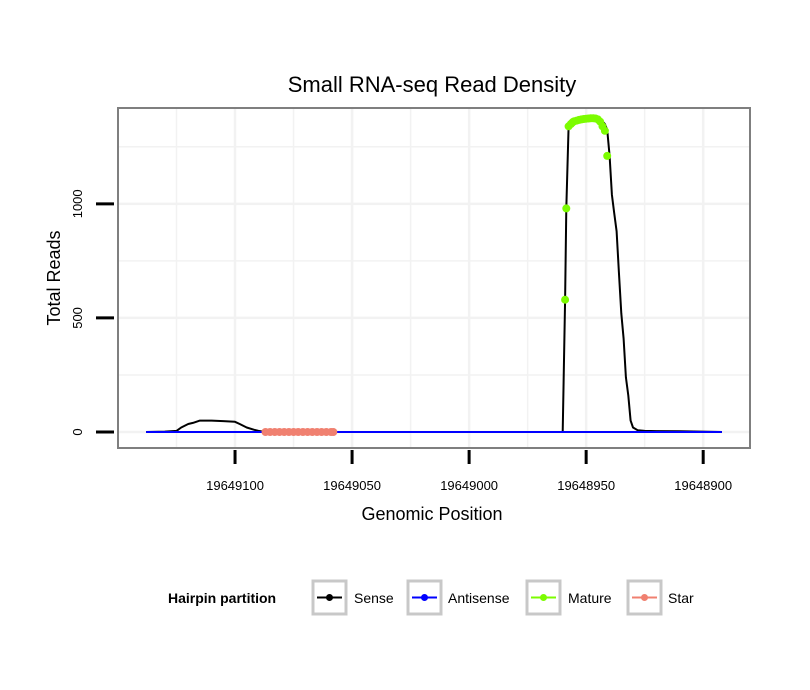 This screenshot has width=810, height=690. What do you see at coordinates (703, 485) in the screenshot?
I see `x-tick-label: 19648900` at bounding box center [703, 485].